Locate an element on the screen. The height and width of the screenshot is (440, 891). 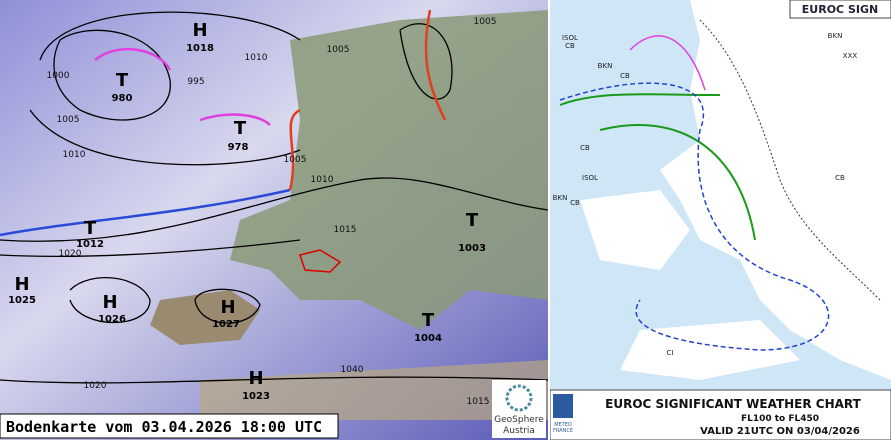
occlusion is located at coordinates (182, 86).